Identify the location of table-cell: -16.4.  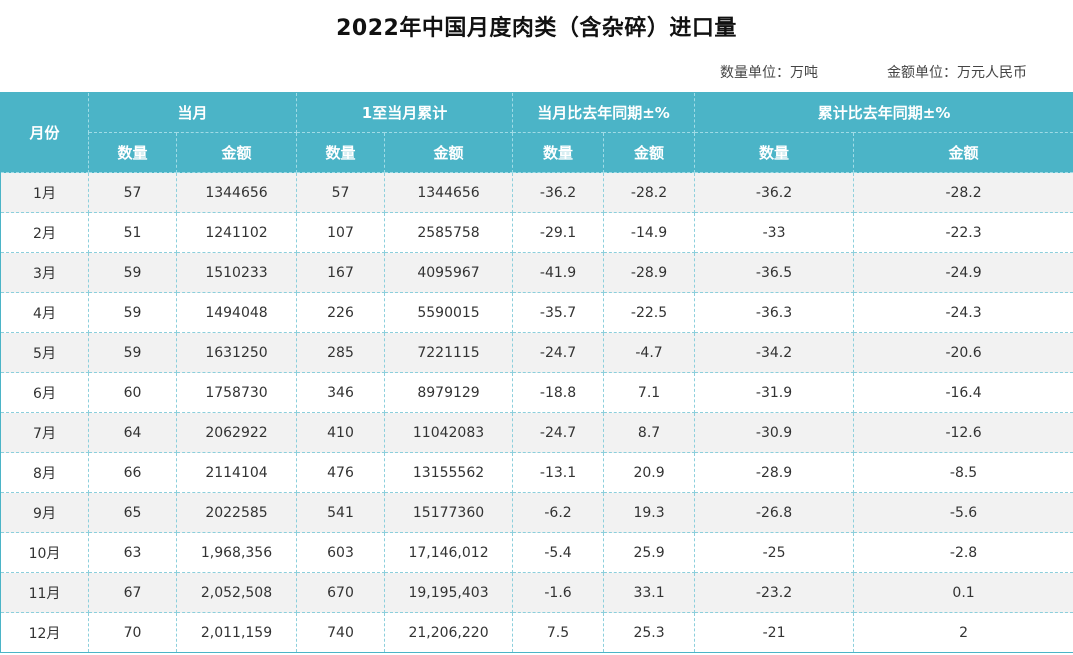
(963, 392).